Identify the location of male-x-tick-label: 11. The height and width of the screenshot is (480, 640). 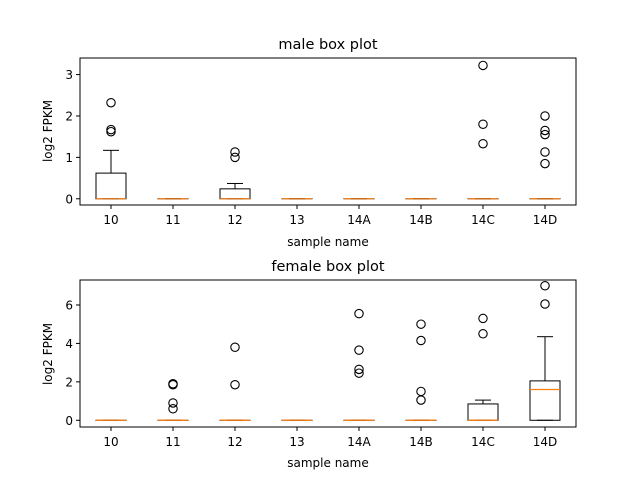
(172, 220).